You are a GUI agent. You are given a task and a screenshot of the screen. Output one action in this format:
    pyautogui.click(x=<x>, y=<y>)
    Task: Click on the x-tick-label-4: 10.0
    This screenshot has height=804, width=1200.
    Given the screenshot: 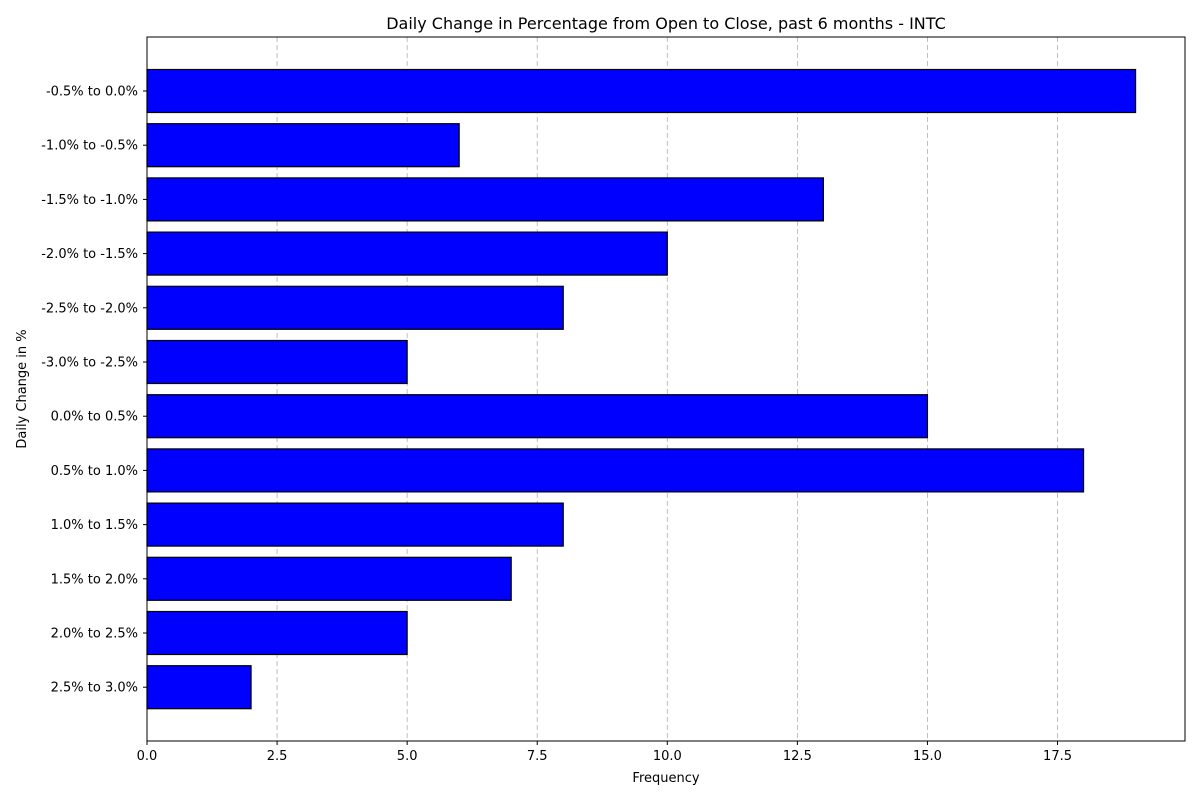 What is the action you would take?
    pyautogui.click(x=667, y=756)
    